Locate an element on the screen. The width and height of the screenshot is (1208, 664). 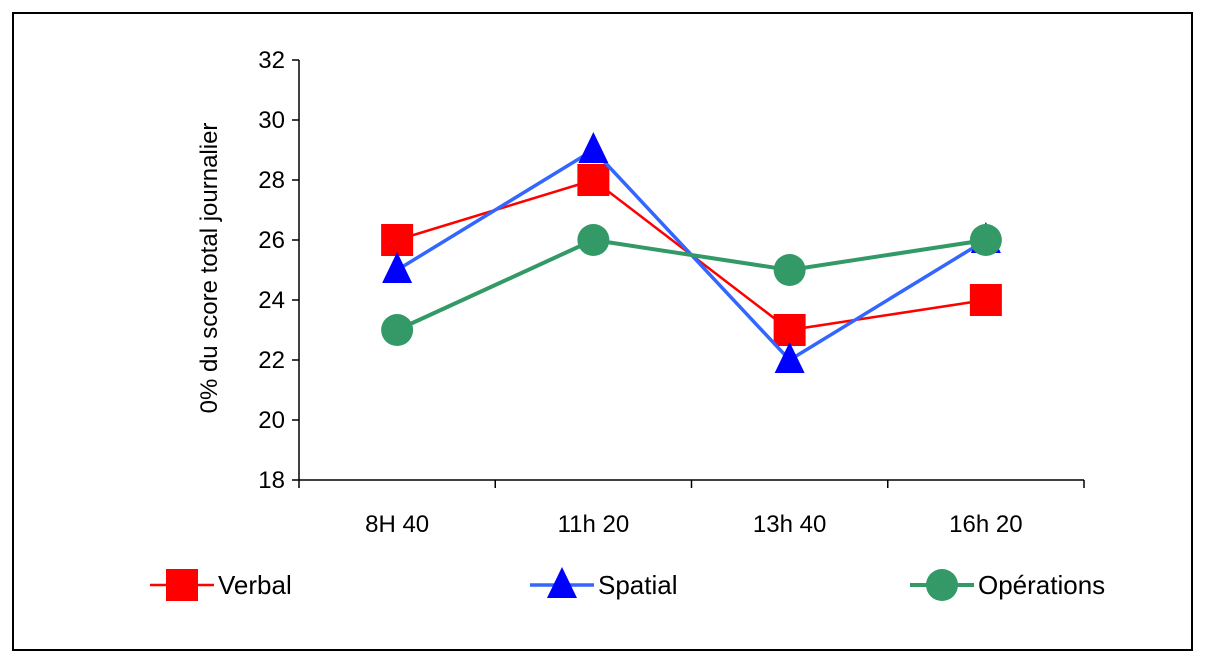
legend: Verbal Spatial Opérations is located at coordinates (627, 584).